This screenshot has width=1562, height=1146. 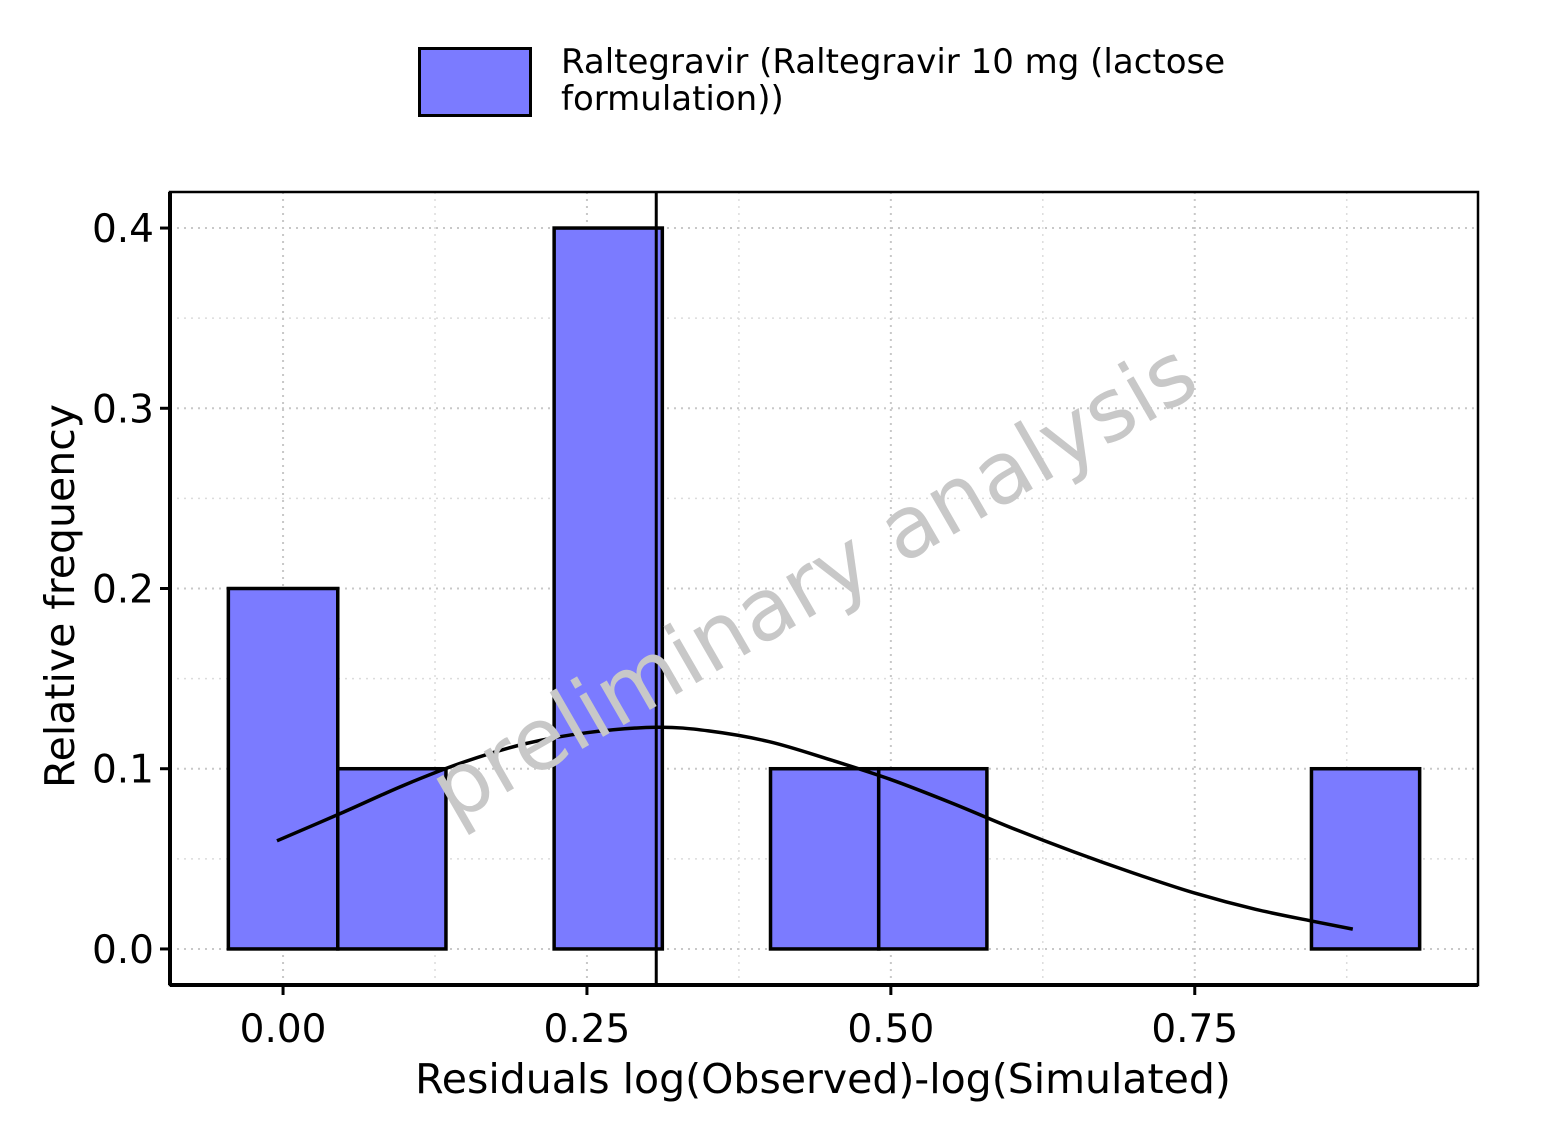 I want to click on x-tick-label: 0.25, so click(x=587, y=1029).